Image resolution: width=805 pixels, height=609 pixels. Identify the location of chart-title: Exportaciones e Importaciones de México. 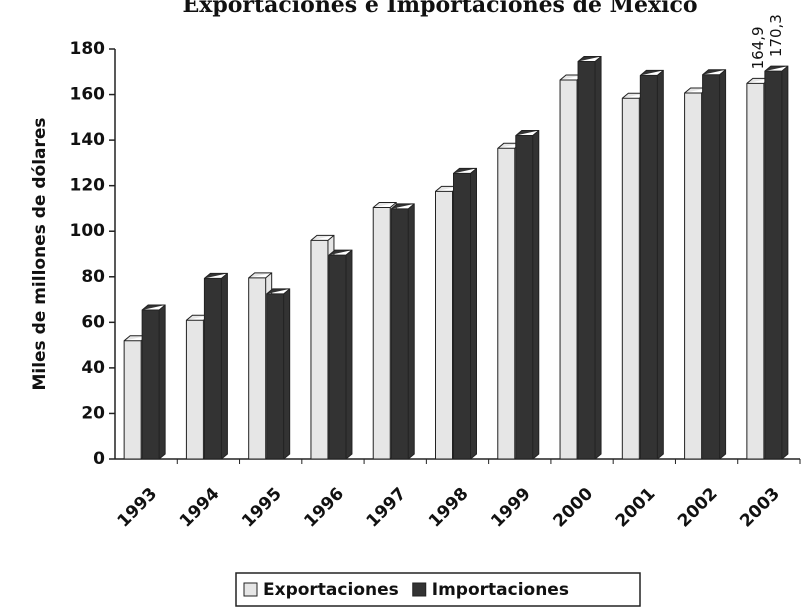
(439, 9).